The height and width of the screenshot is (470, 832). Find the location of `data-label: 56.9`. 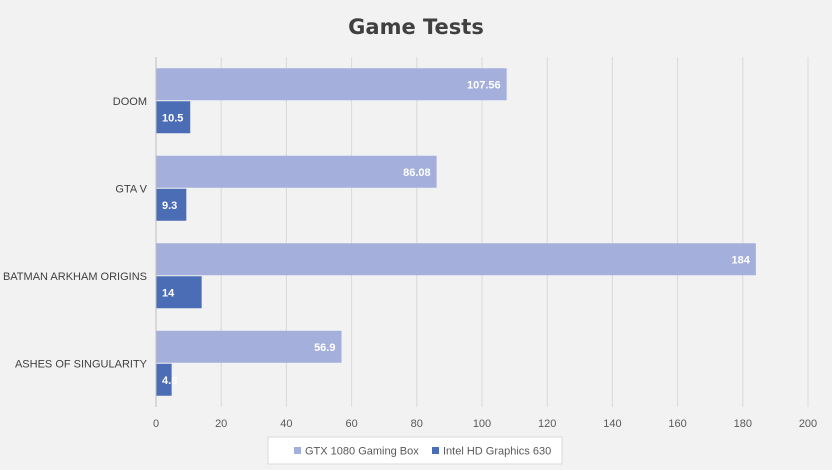

data-label: 56.9 is located at coordinates (324, 348).